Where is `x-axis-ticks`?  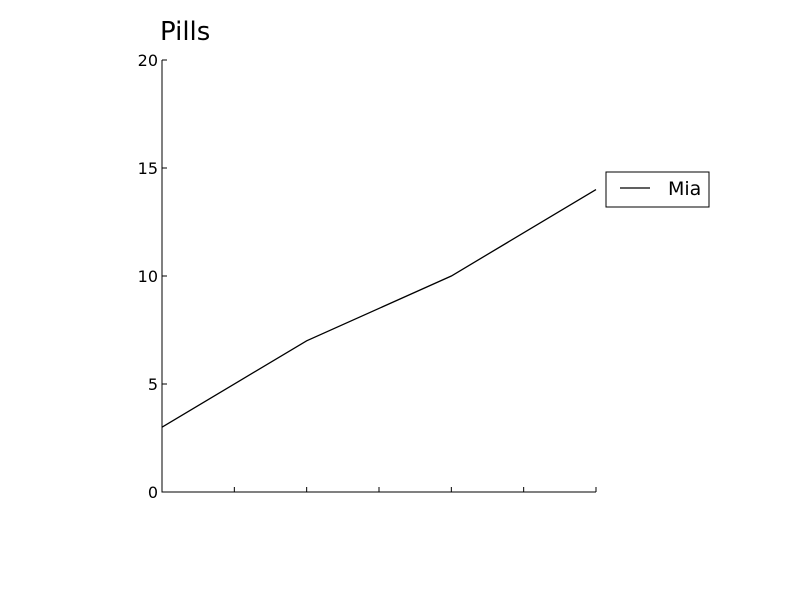
x-axis-ticks is located at coordinates (379, 489).